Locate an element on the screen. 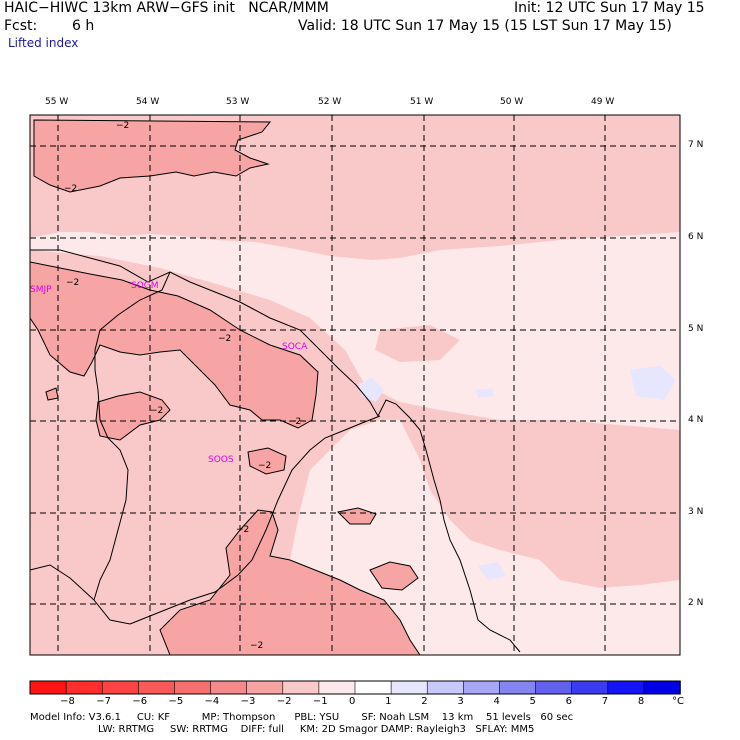 Image resolution: width=740 pixels, height=740 pixels. colorbar-tick-label: −6 is located at coordinates (140, 701).